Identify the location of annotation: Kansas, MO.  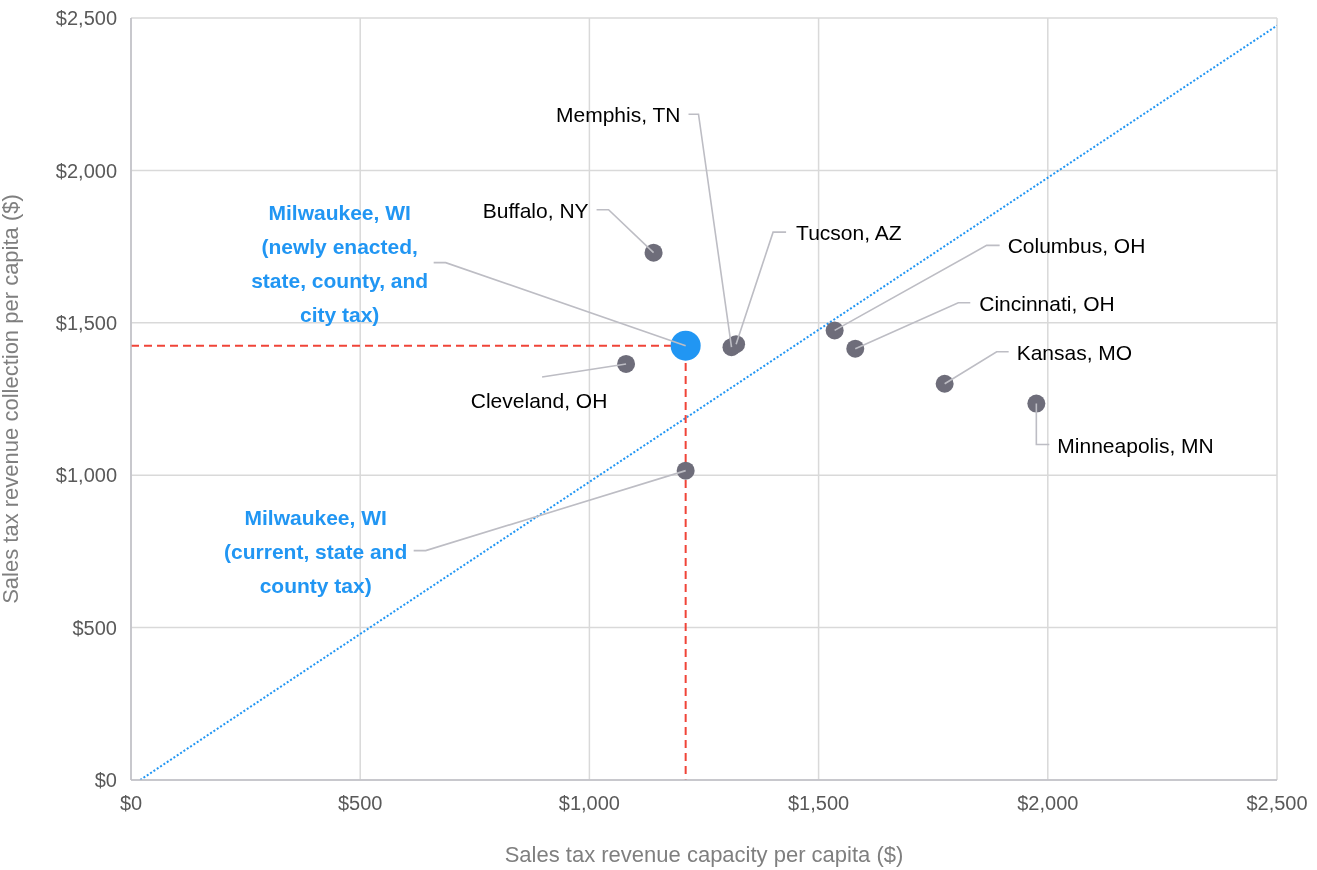
(1074, 352).